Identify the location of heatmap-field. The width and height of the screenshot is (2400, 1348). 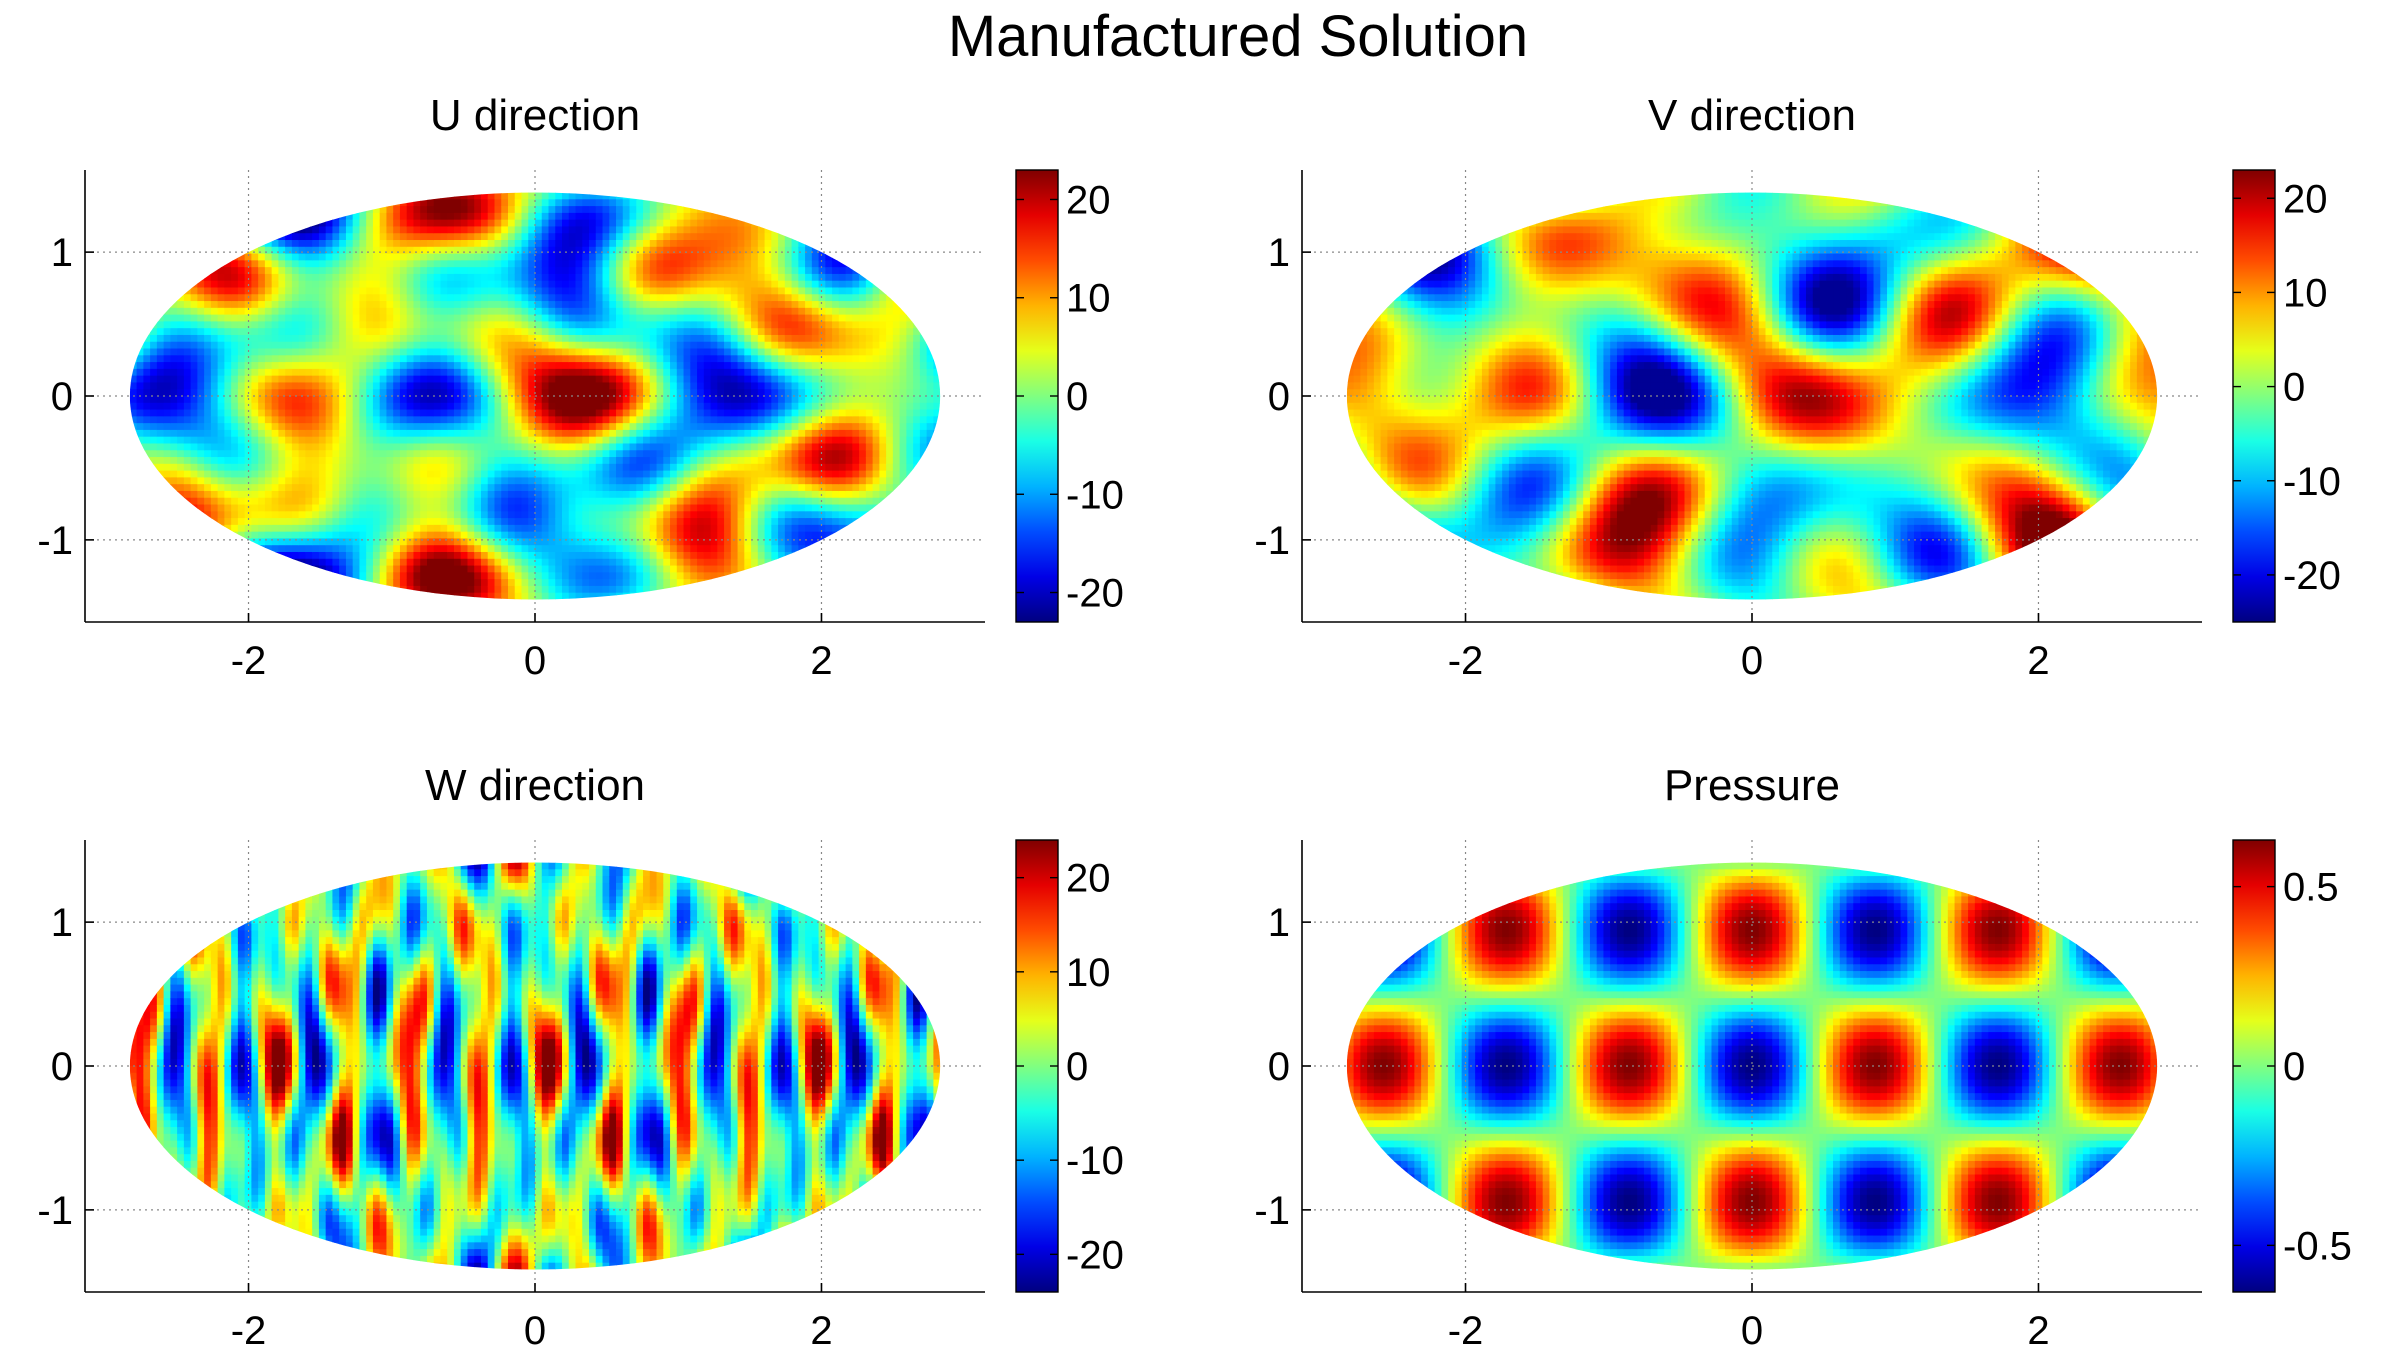
(1752, 396).